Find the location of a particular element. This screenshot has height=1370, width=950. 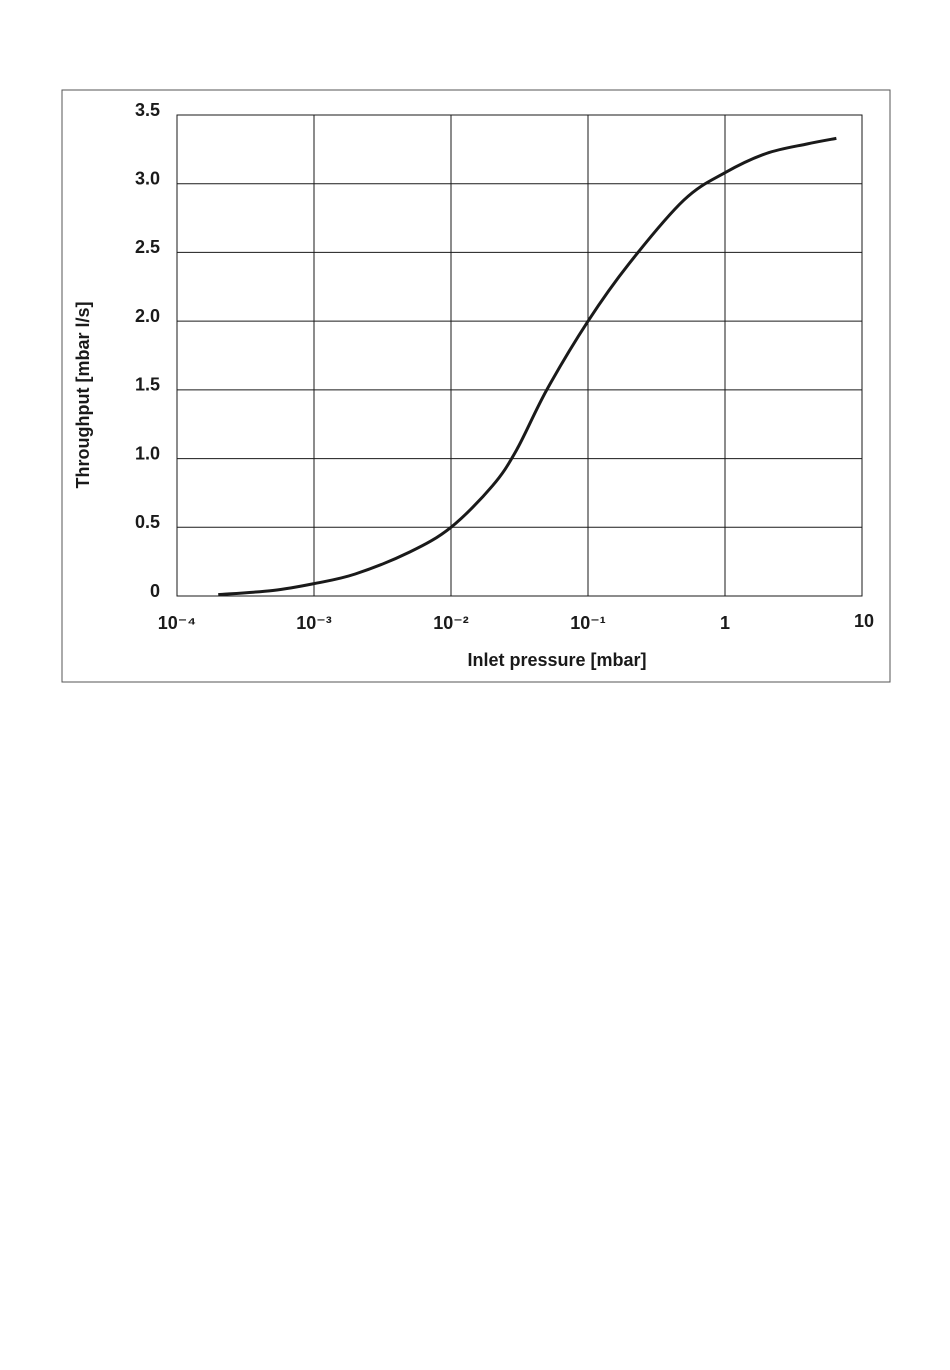

x-tick-label: 10 is located at coordinates (864, 621).